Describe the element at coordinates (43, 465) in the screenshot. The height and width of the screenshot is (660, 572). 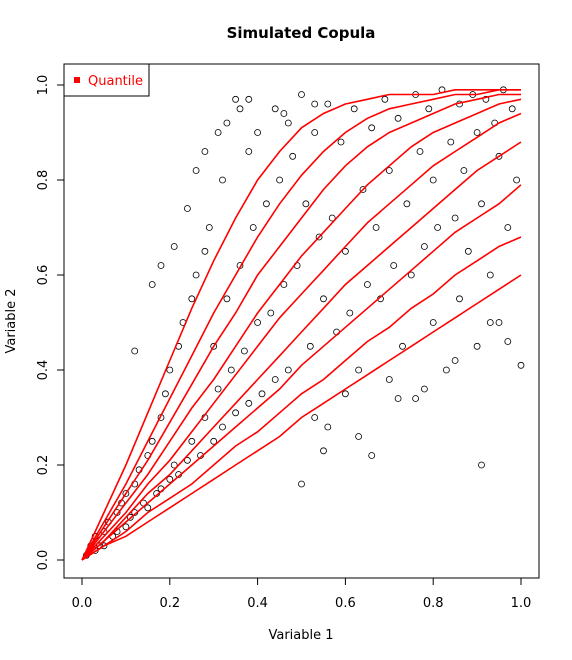
I see `y-tick-label: 0.2` at that location.